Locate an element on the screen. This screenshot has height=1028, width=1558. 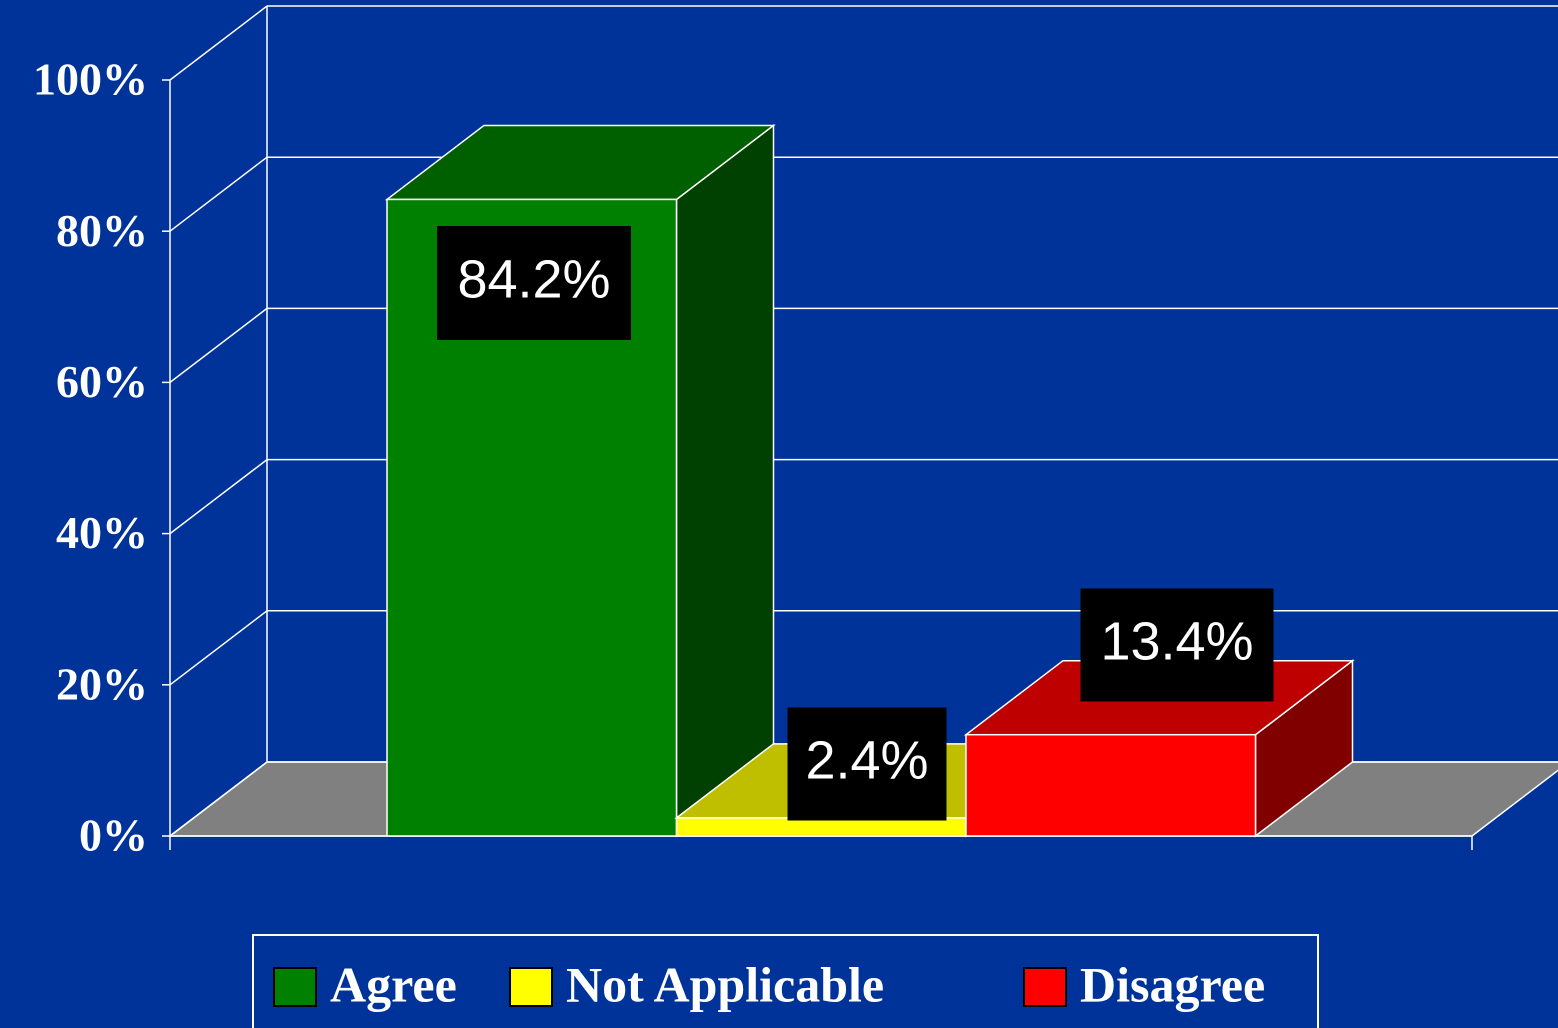
legend-label: Not Applicable is located at coordinates (725, 984).